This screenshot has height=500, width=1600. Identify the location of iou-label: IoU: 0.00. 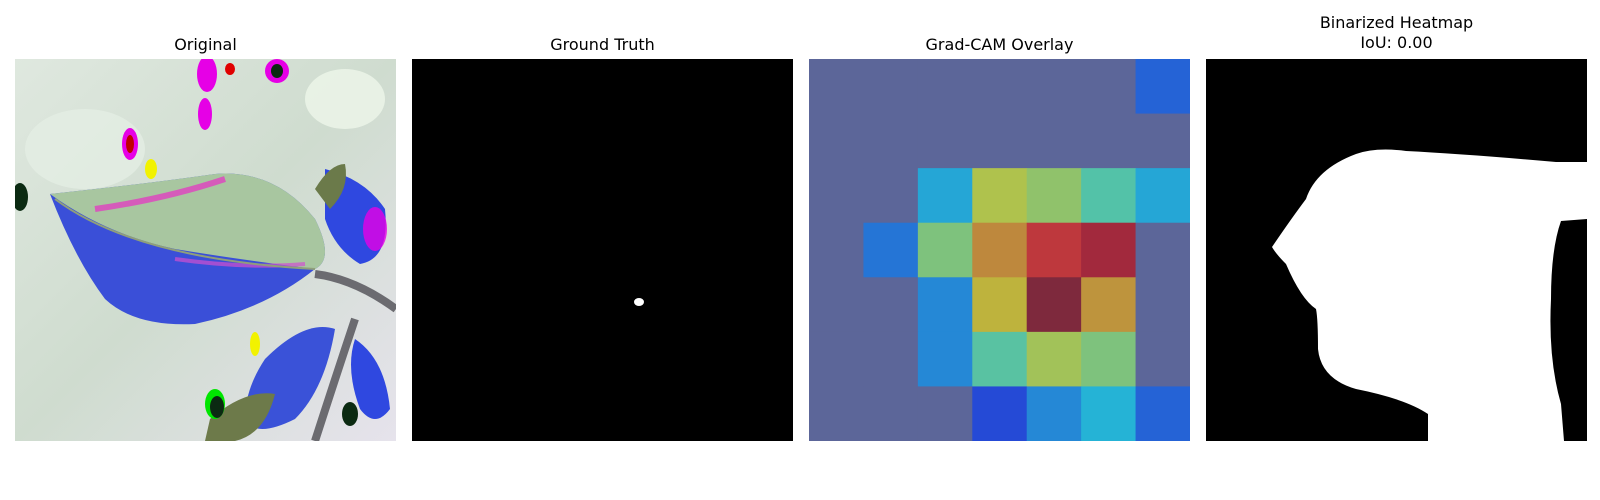
(1396, 42).